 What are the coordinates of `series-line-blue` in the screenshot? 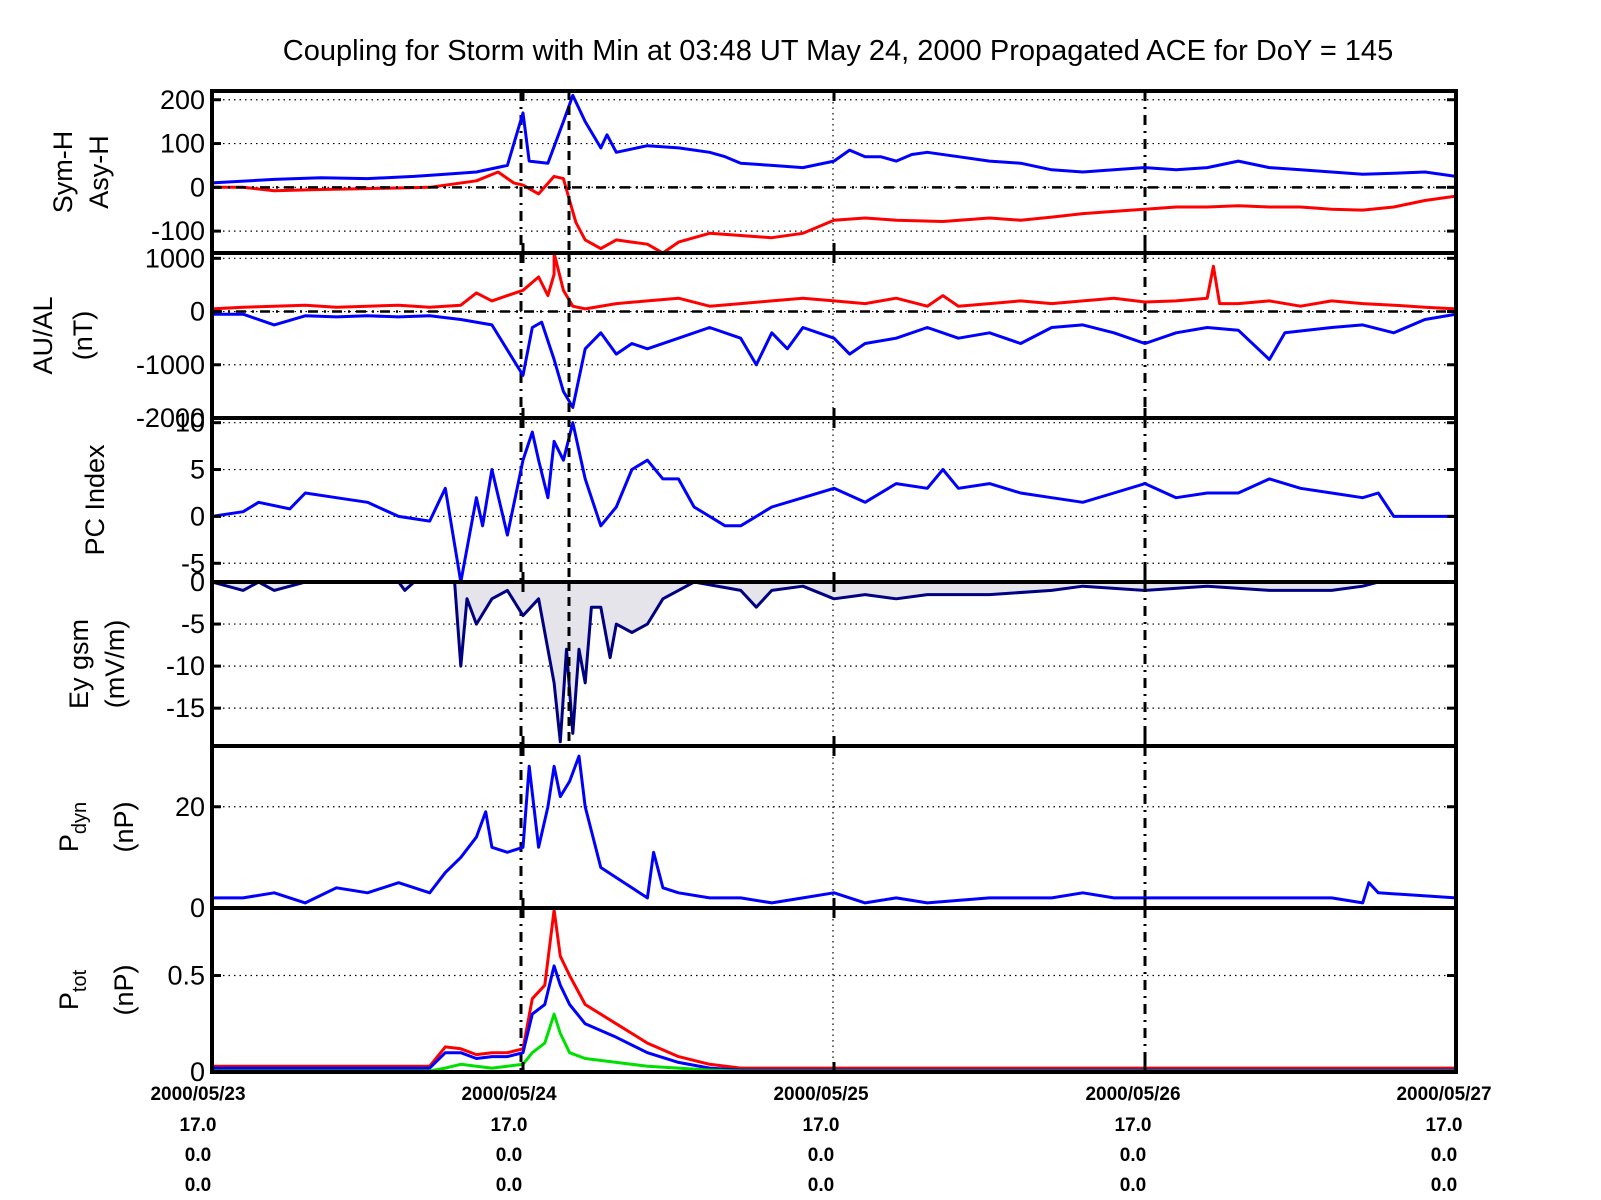 It's located at (834, 1018).